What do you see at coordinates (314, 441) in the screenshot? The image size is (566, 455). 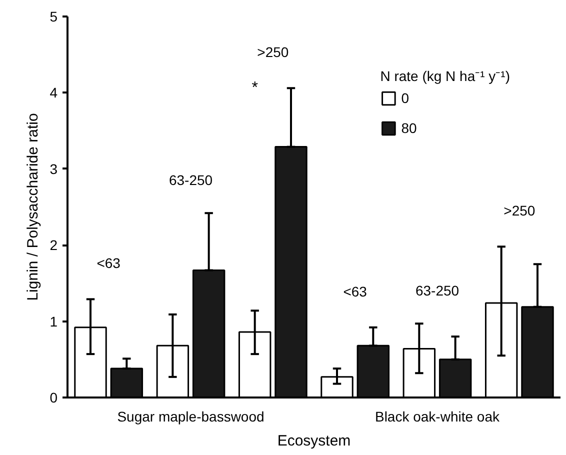 I see `x-axis-title: Ecosystem` at bounding box center [314, 441].